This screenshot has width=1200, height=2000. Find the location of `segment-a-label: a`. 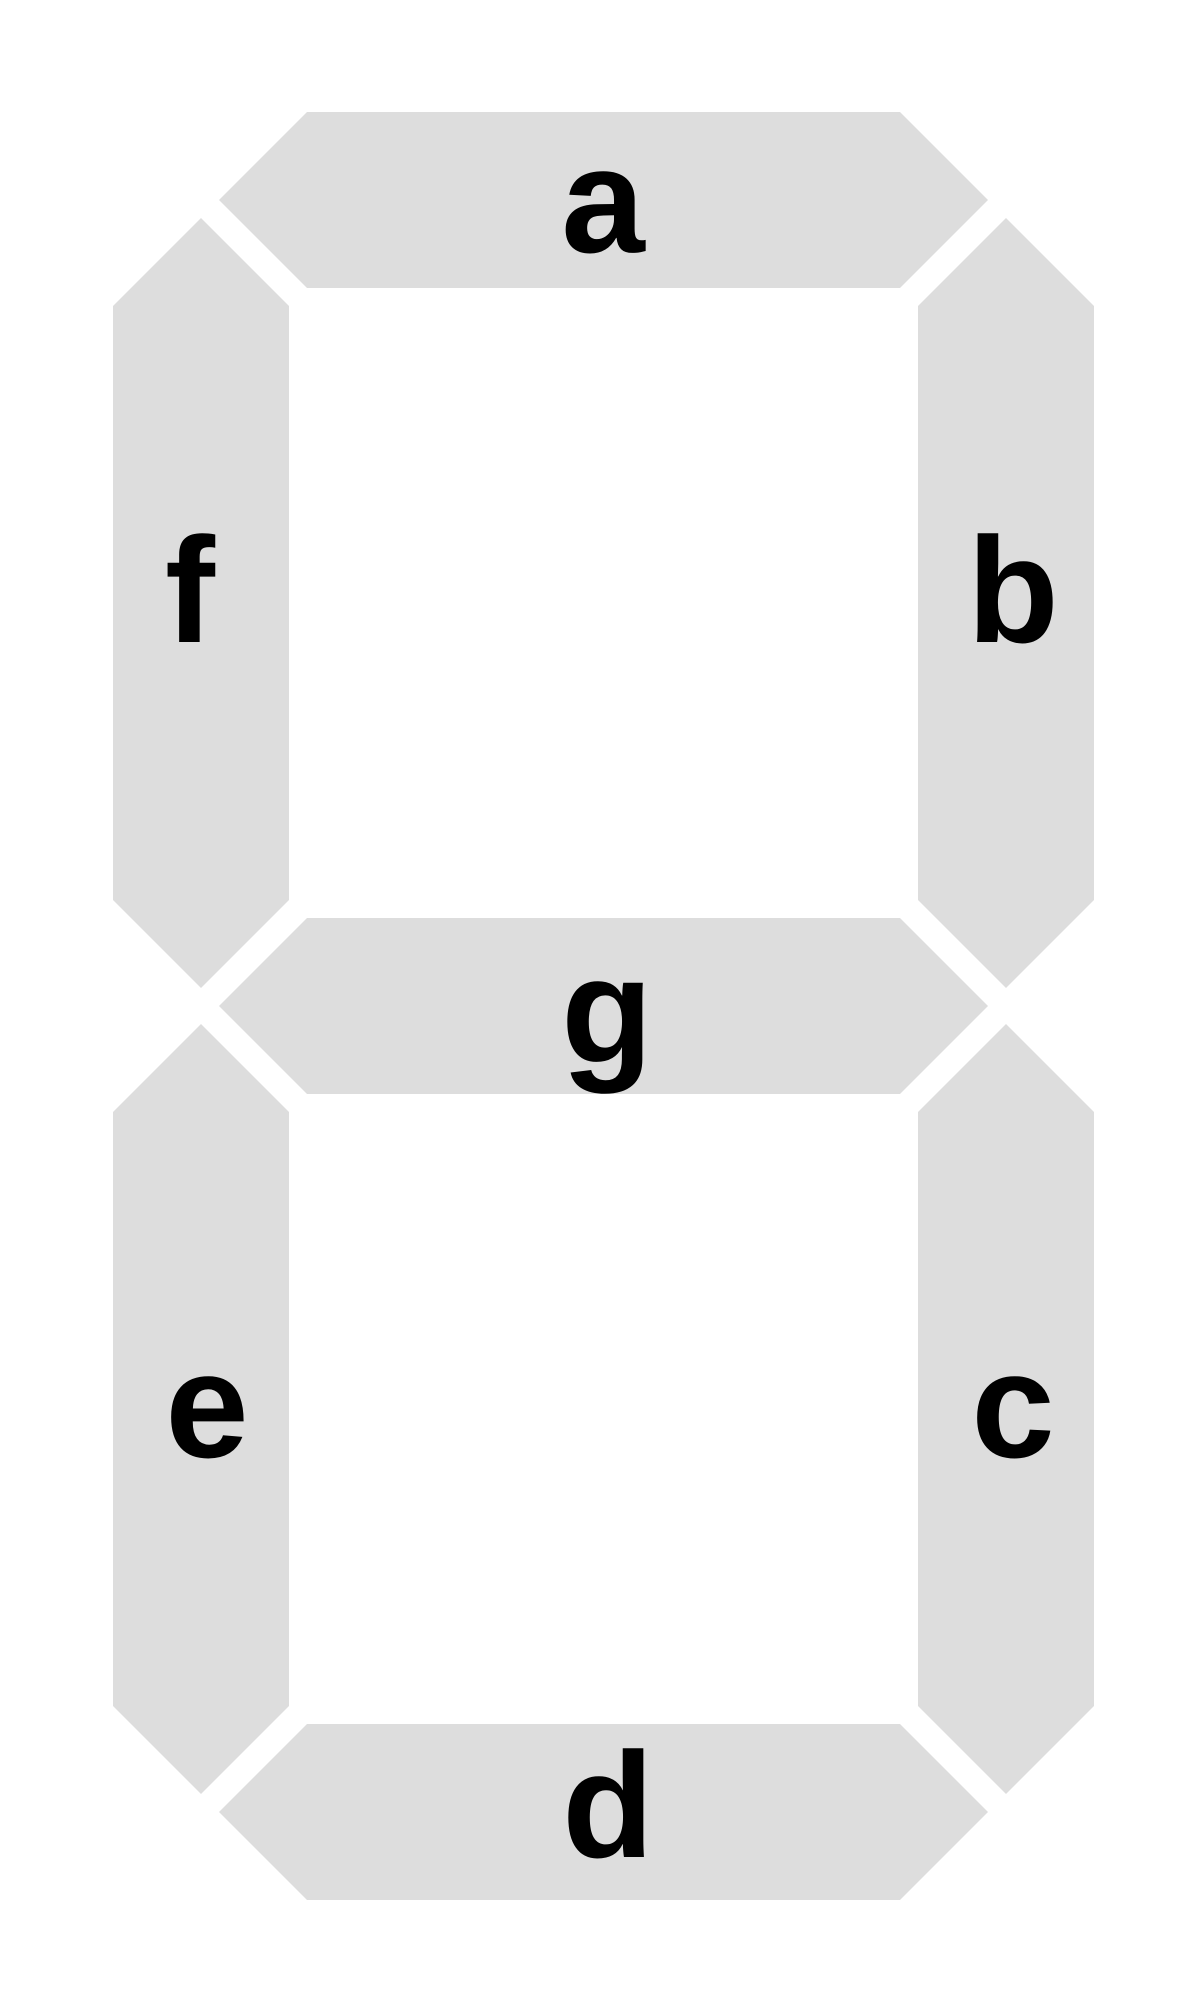

segment-a-label: a is located at coordinates (603, 200).